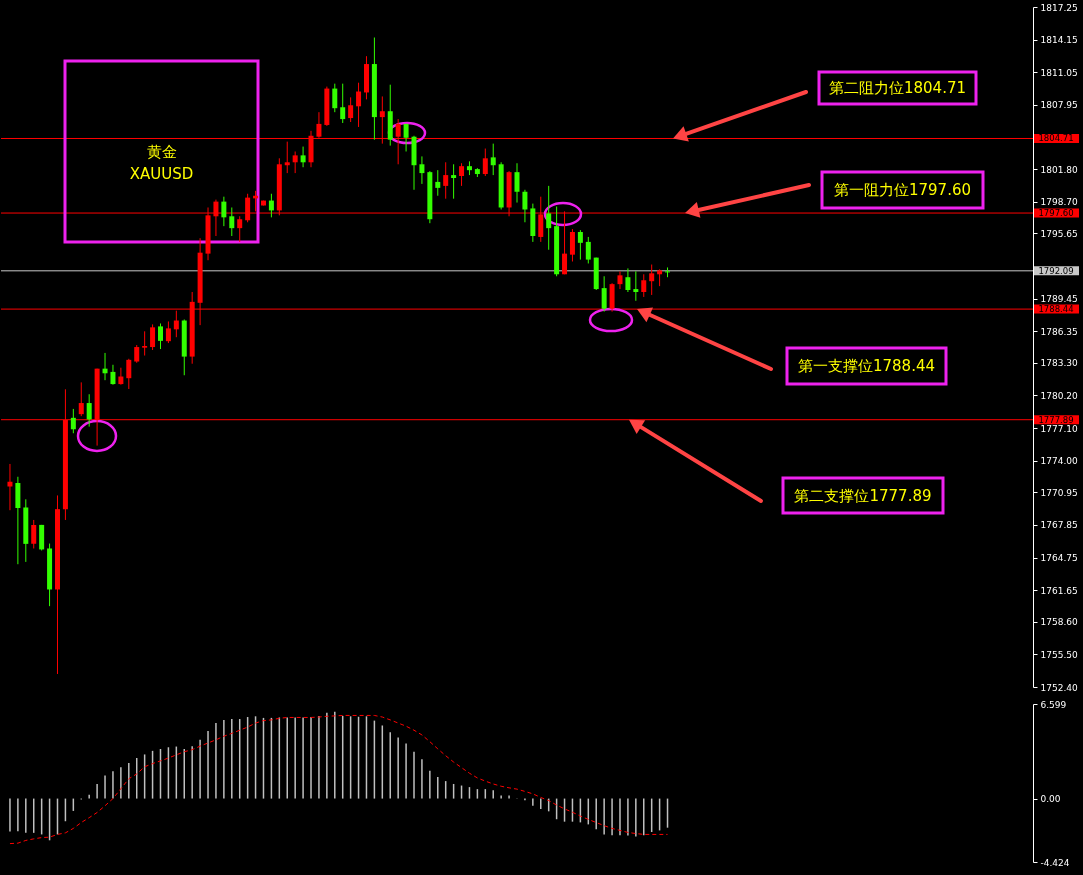 This screenshot has height=875, width=1083. What do you see at coordinates (866, 366) in the screenshot?
I see `annotation: 第一支撑位1788.44` at bounding box center [866, 366].